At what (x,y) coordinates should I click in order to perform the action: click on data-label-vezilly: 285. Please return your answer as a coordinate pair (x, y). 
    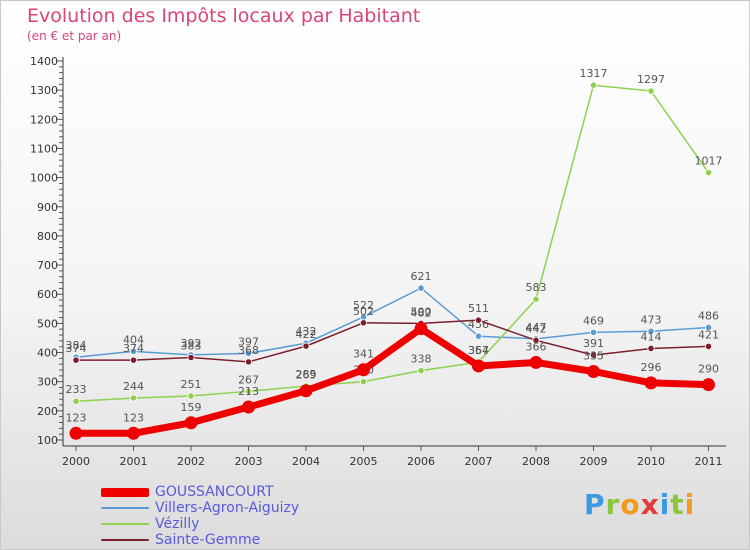
    Looking at the image, I should click on (306, 374).